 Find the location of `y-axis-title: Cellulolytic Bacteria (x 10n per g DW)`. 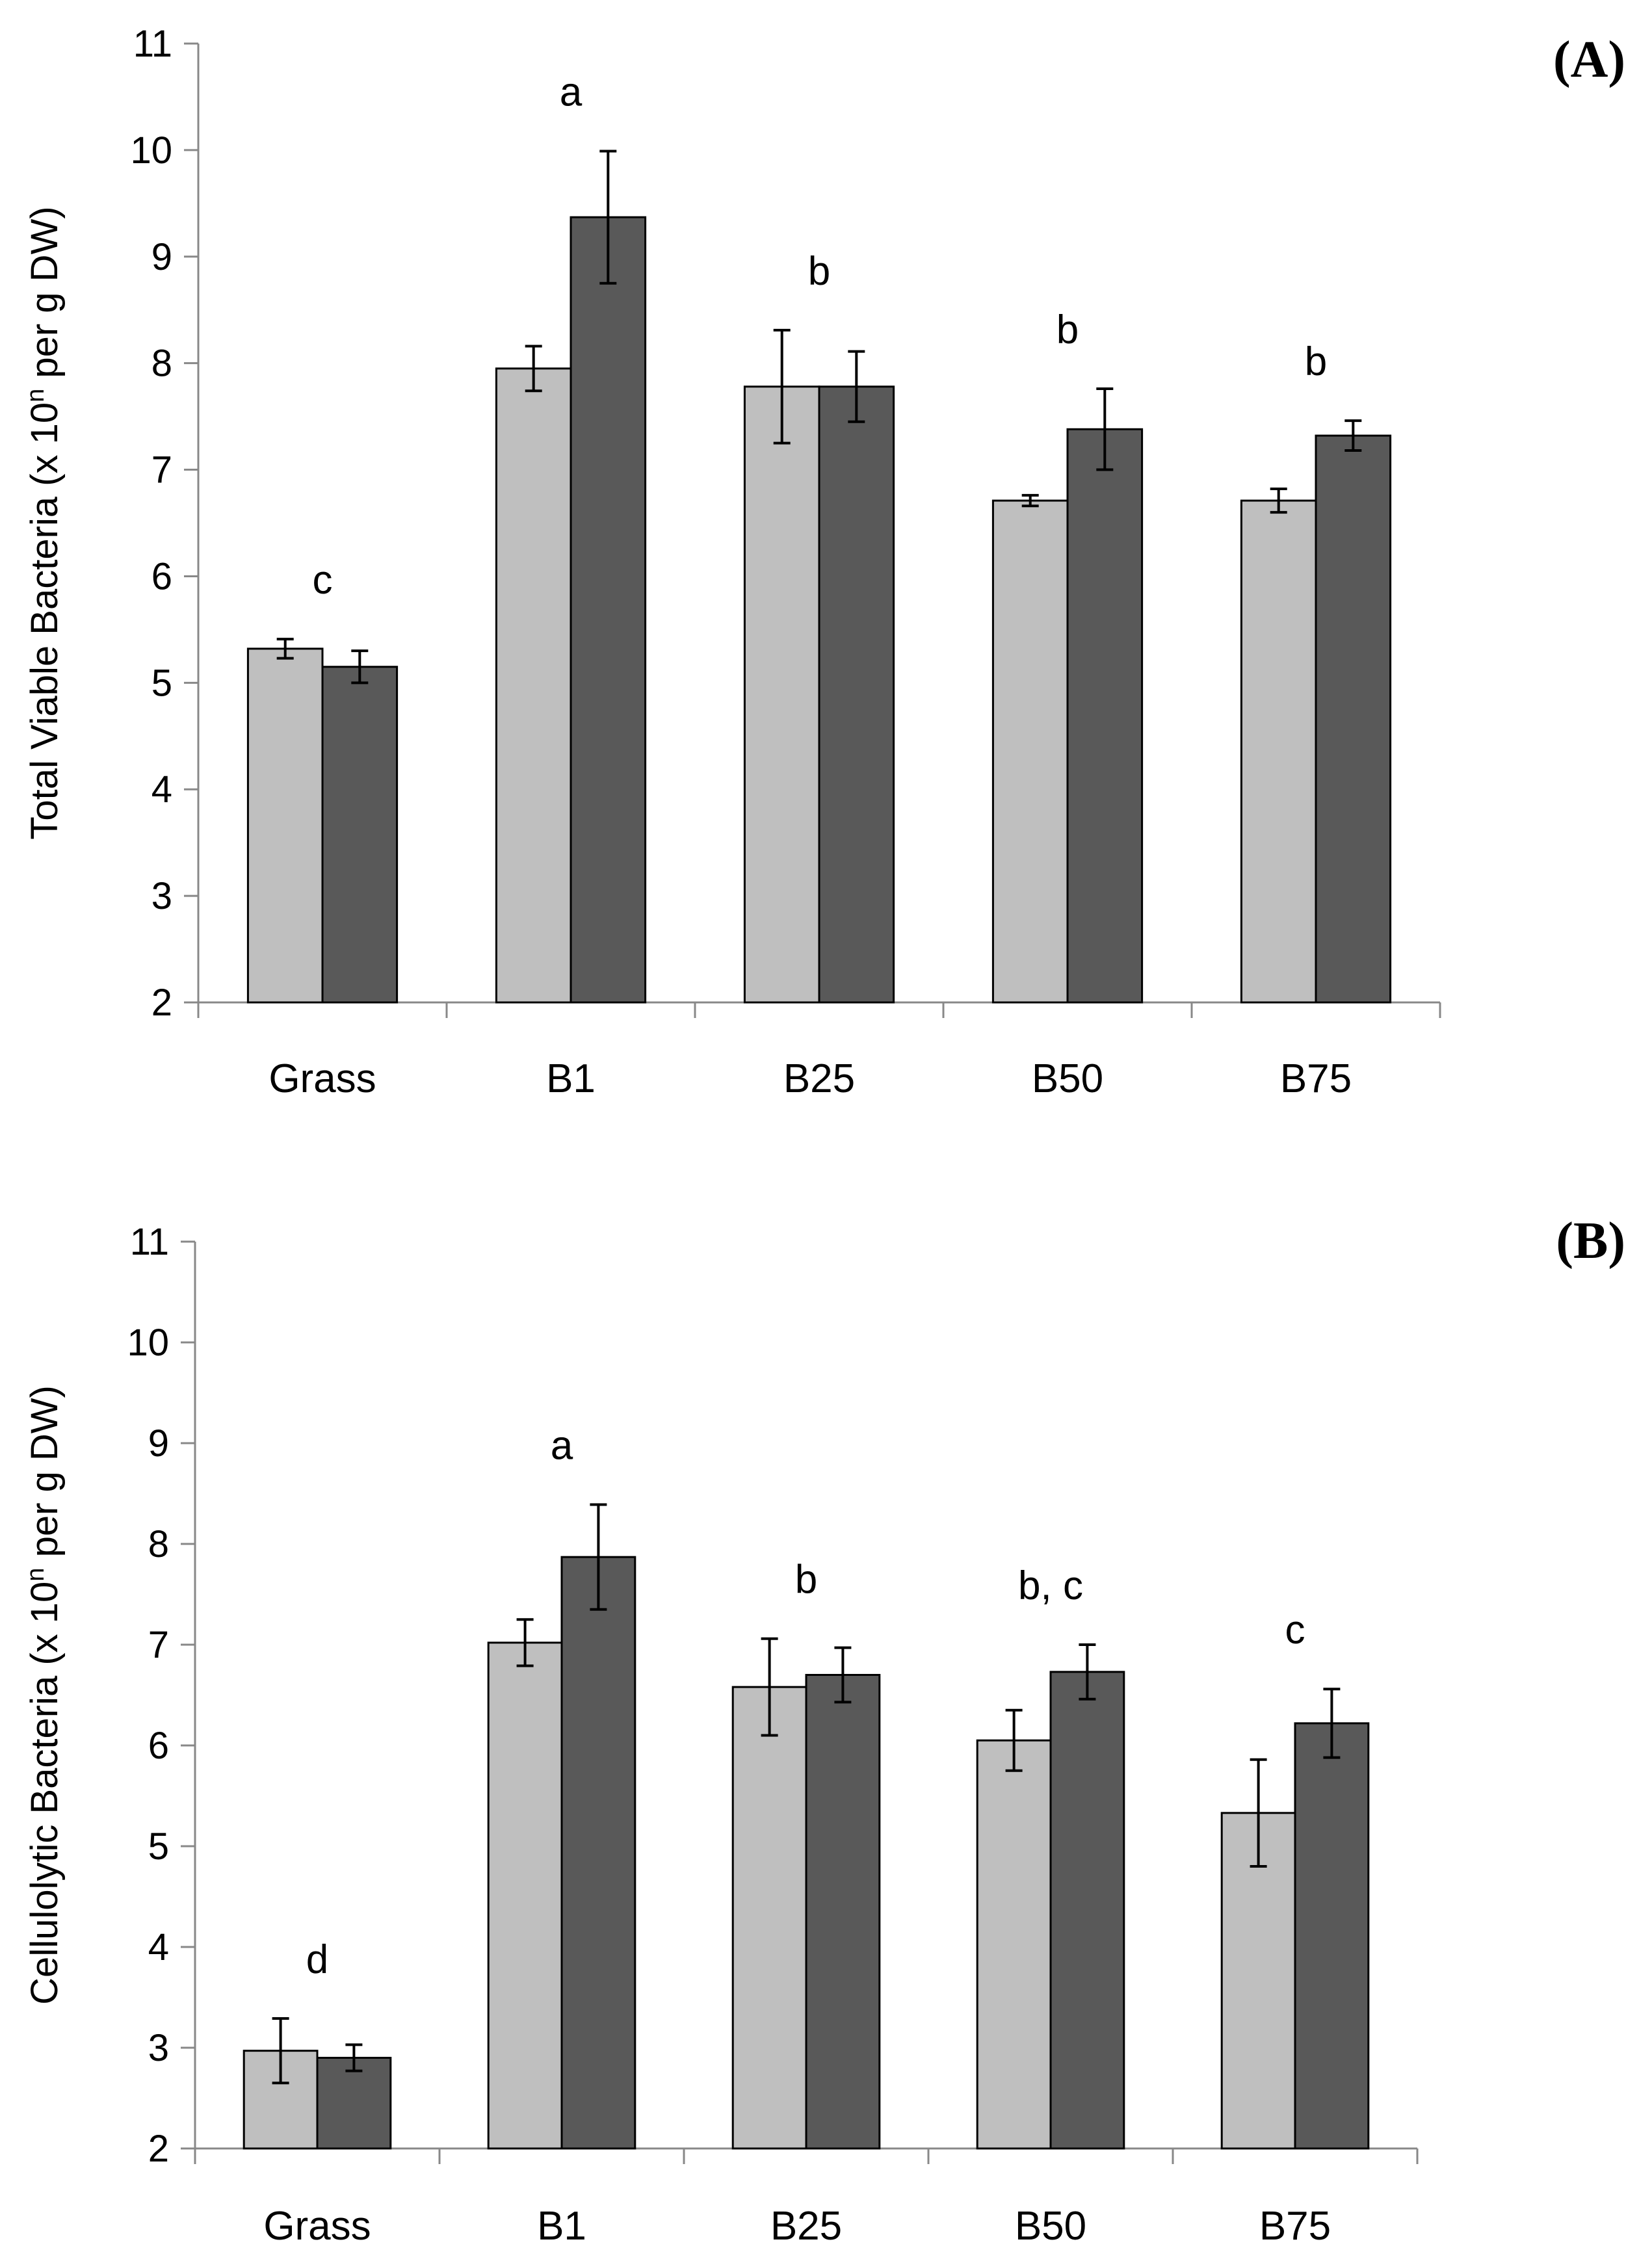

y-axis-title: Cellulolytic Bacteria (x 10n per g DW) is located at coordinates (44, 1695).